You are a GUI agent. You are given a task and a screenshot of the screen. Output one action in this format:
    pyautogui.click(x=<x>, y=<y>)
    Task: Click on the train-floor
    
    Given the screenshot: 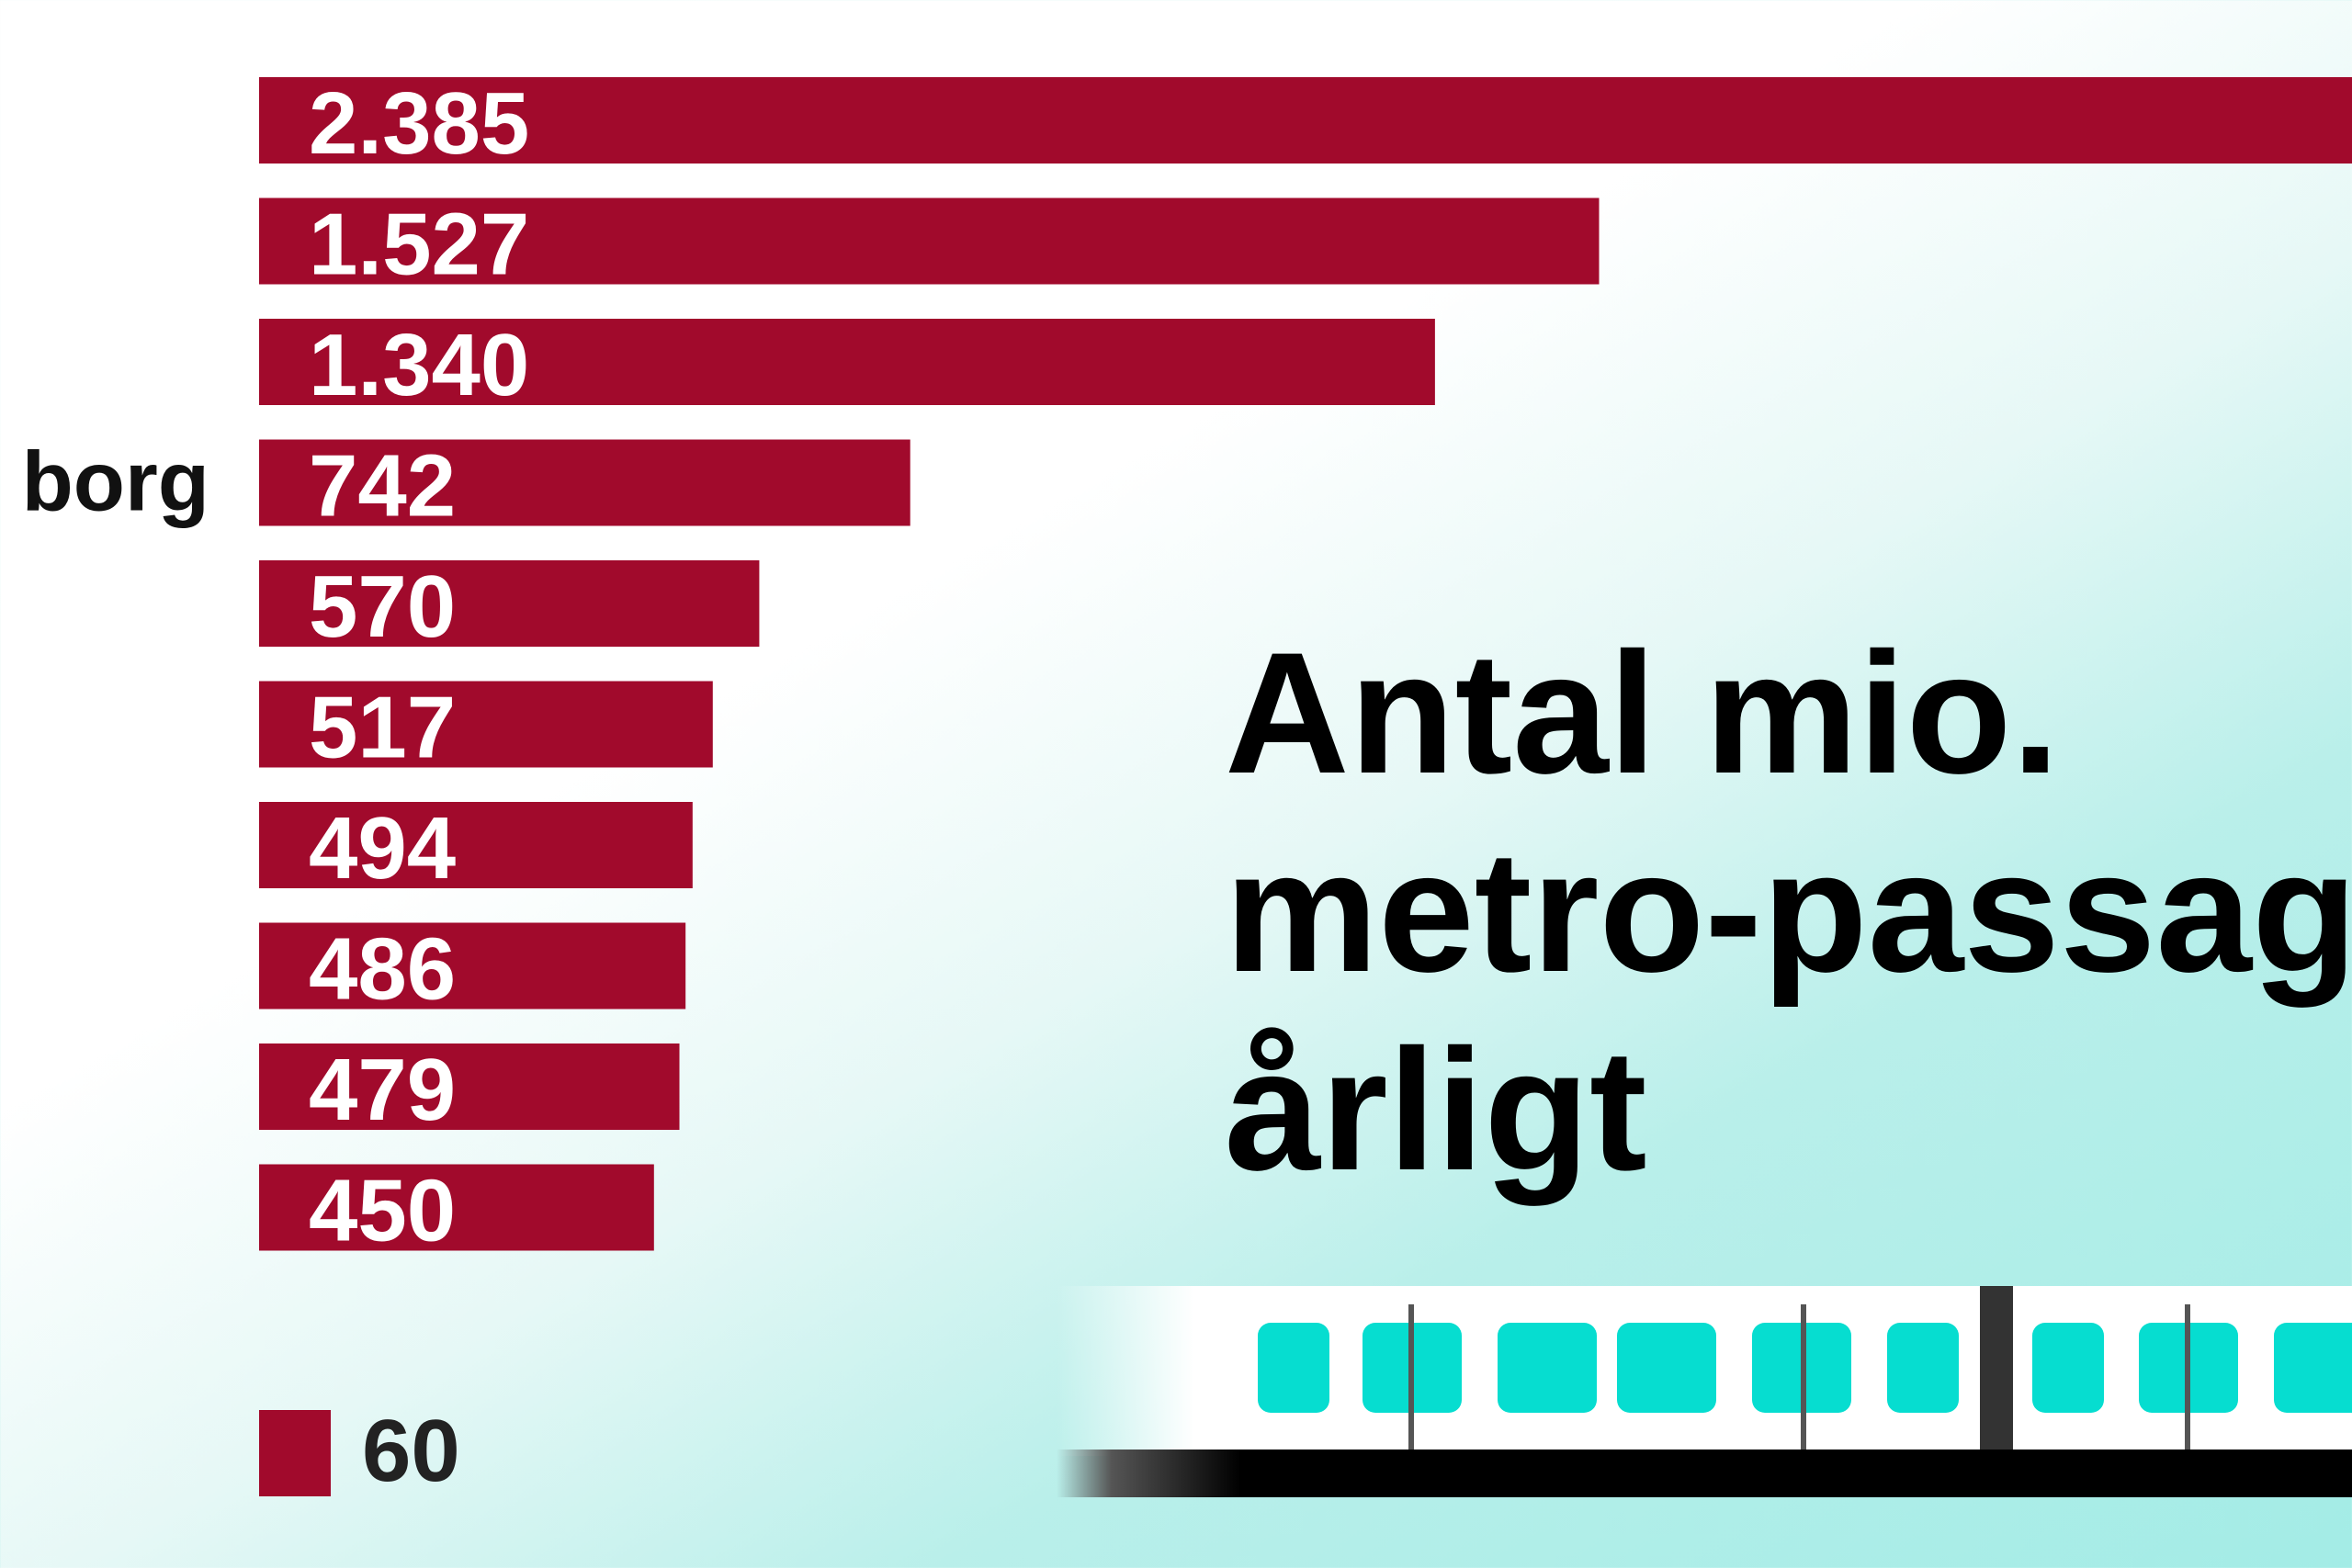 What is the action you would take?
    pyautogui.click(x=1704, y=1473)
    